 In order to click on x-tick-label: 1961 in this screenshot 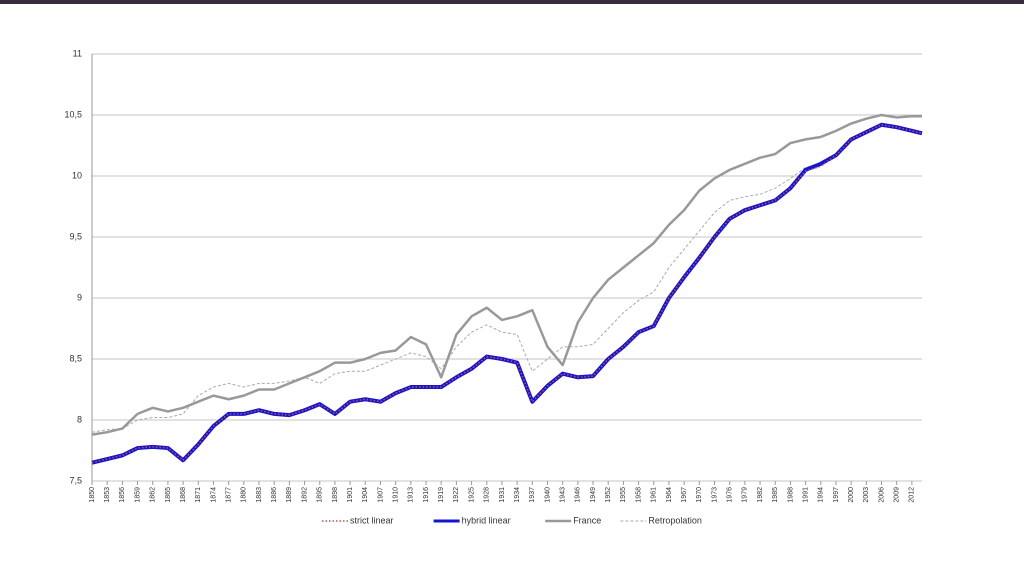, I will do `click(654, 495)`.